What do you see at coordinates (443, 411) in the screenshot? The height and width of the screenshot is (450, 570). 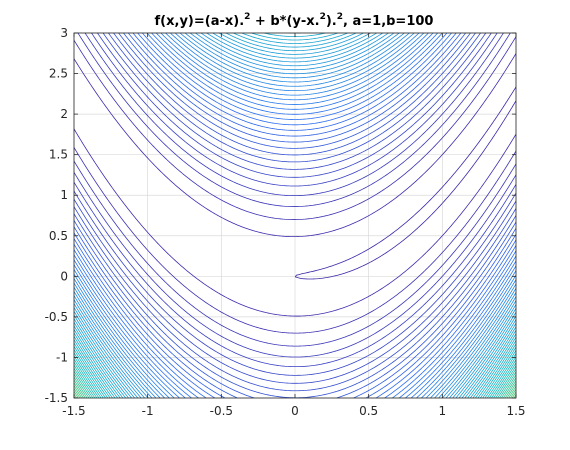 I see `x-tick-label-5: 1` at bounding box center [443, 411].